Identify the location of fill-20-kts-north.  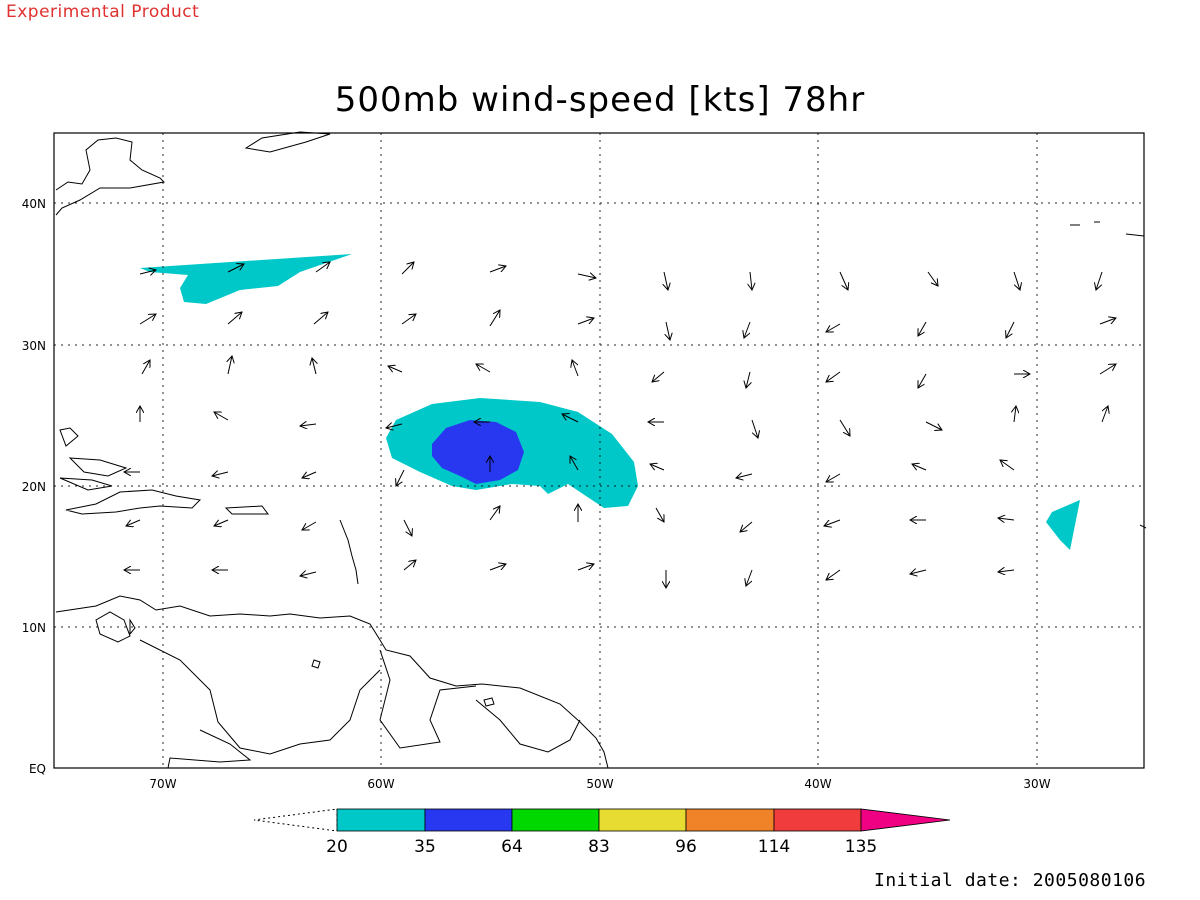
(246, 279).